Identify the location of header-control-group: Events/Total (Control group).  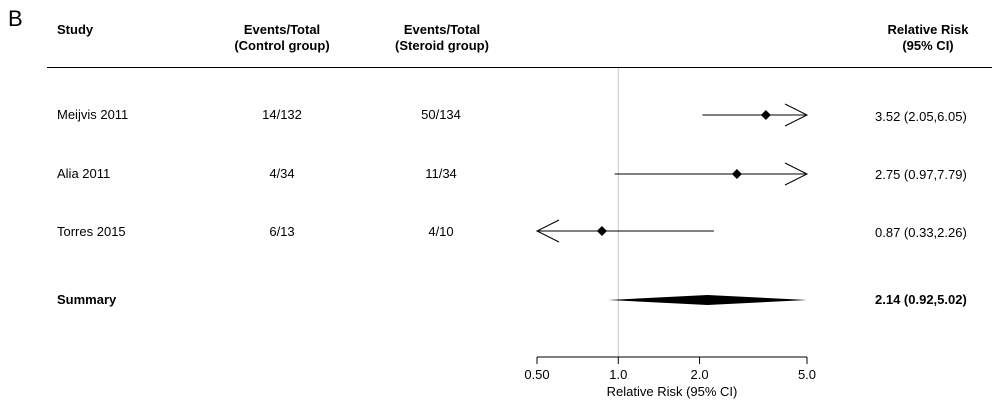
(282, 37).